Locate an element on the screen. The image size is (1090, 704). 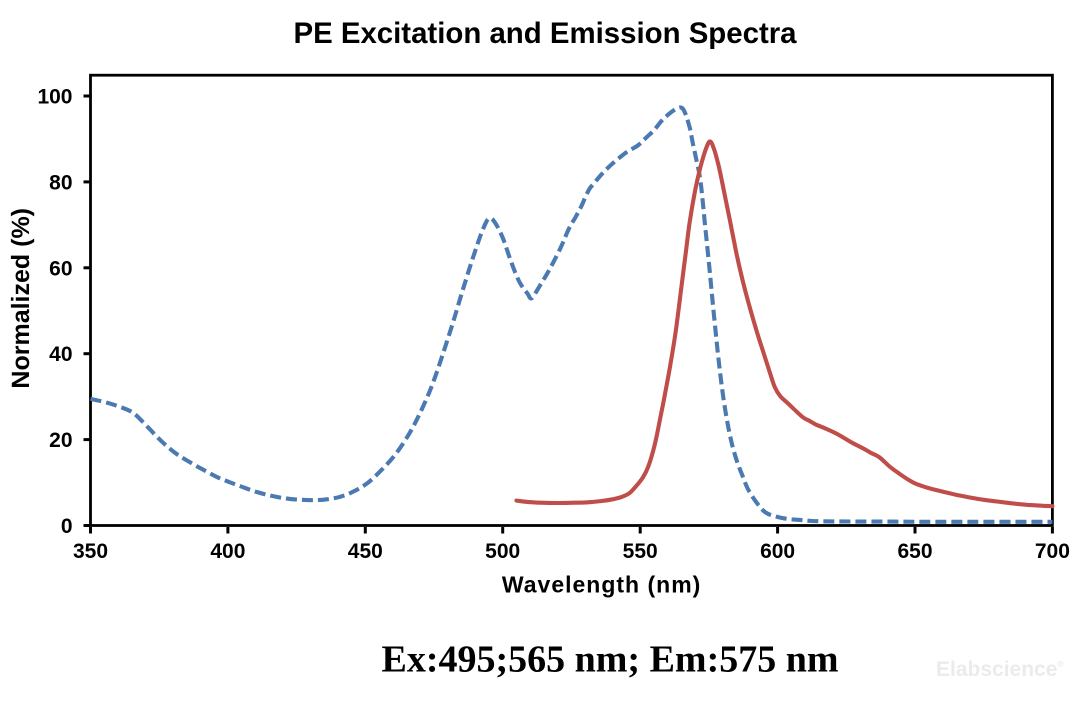
svg-text: 700 is located at coordinates (1052, 551).